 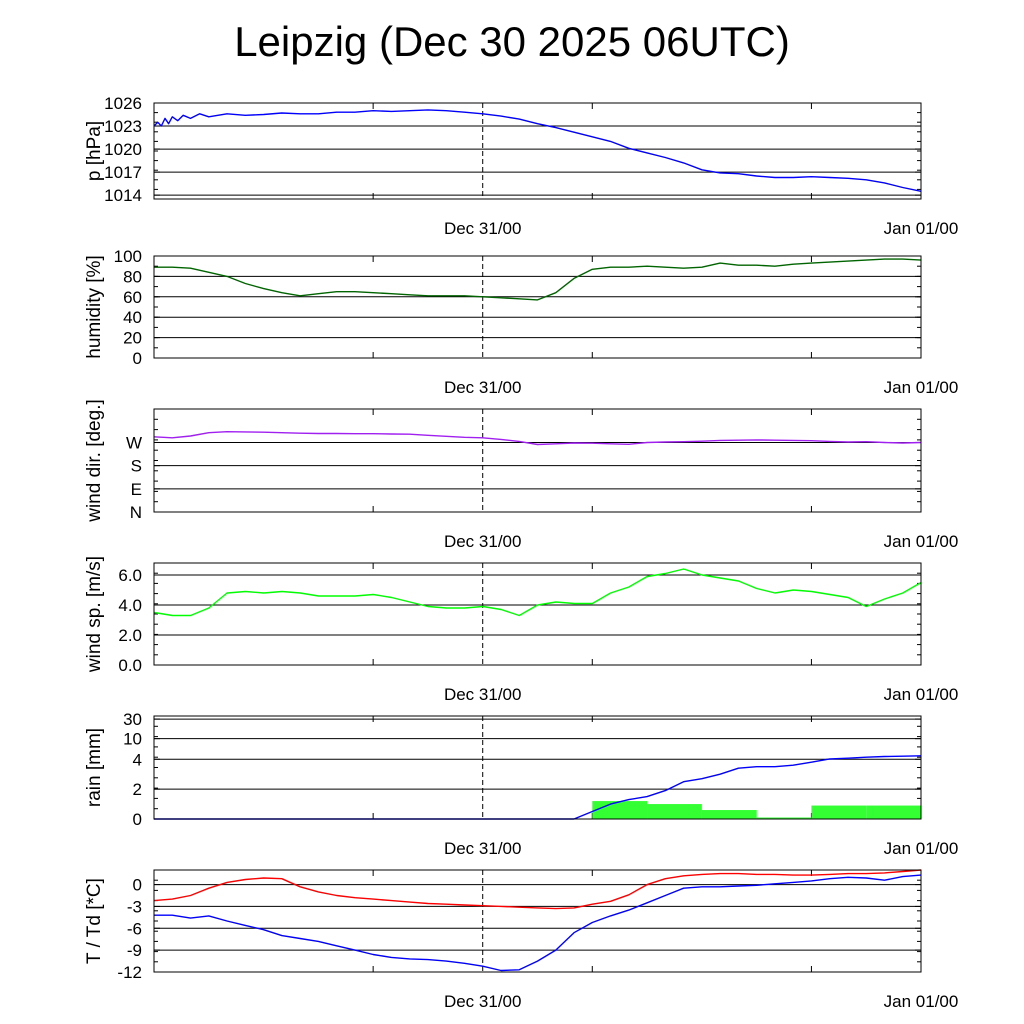 I want to click on temperature-frame, so click(x=537, y=921).